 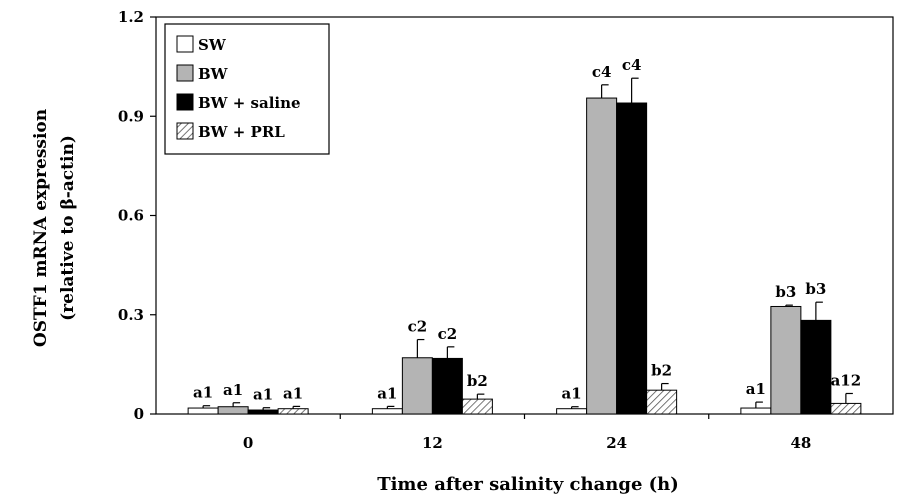 What do you see at coordinates (131, 116) in the screenshot?
I see `y-tick-label: 0.9` at bounding box center [131, 116].